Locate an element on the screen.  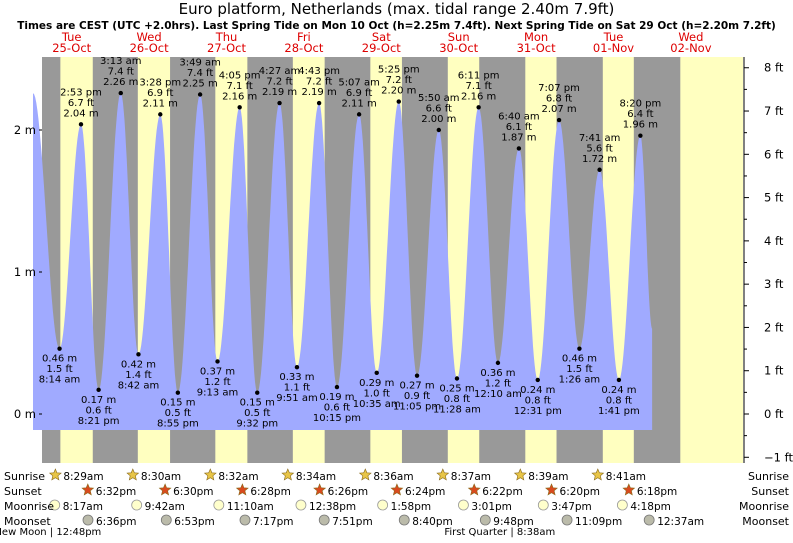
moonset-time: 8:40pm is located at coordinates (432, 522).